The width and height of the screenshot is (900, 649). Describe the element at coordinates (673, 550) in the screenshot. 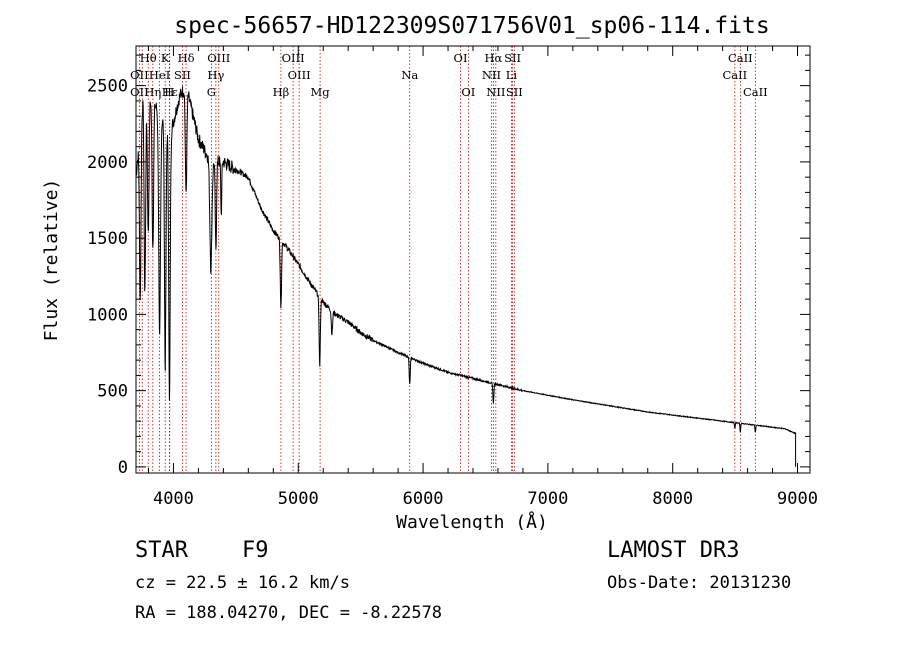

I see `survey-name: LAMOST DR3` at that location.